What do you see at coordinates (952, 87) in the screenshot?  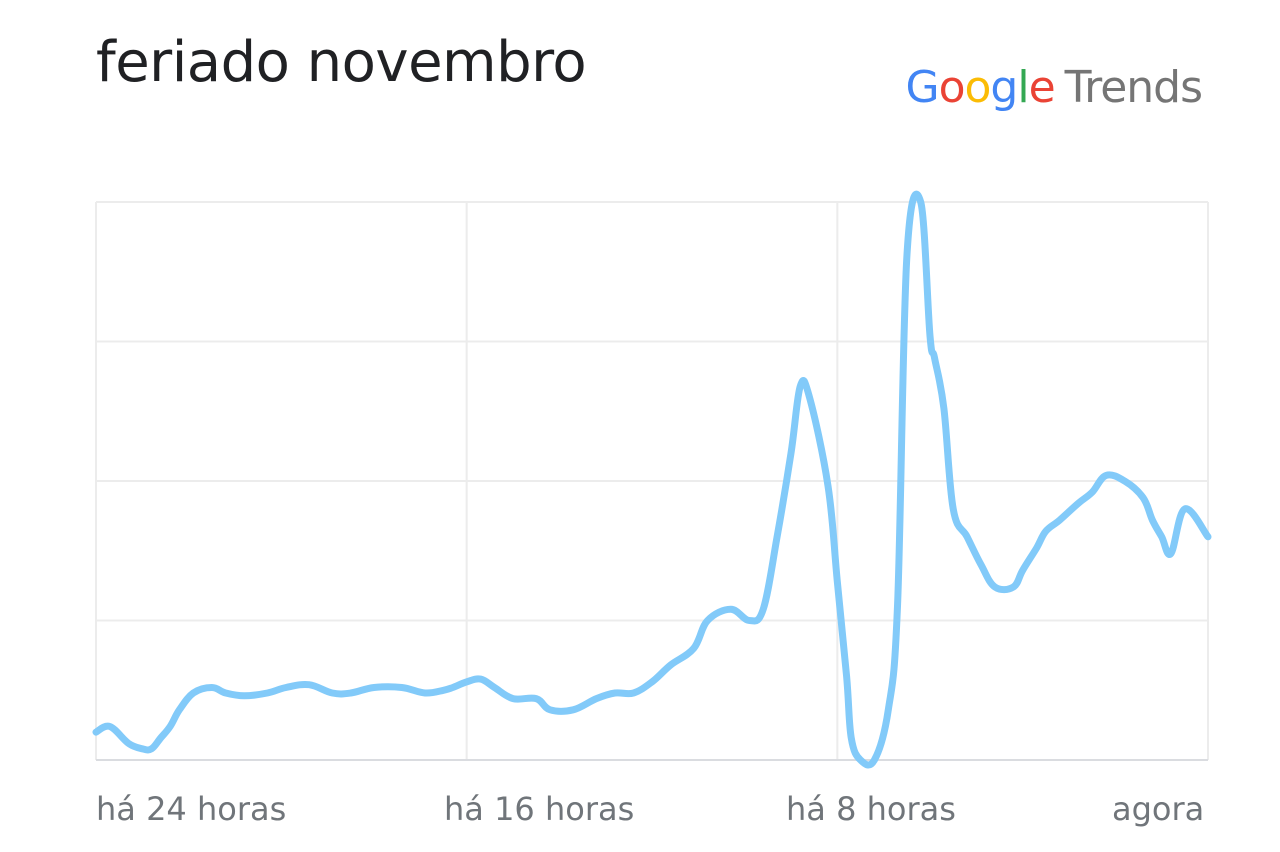 I see `google-letter-o1: o` at bounding box center [952, 87].